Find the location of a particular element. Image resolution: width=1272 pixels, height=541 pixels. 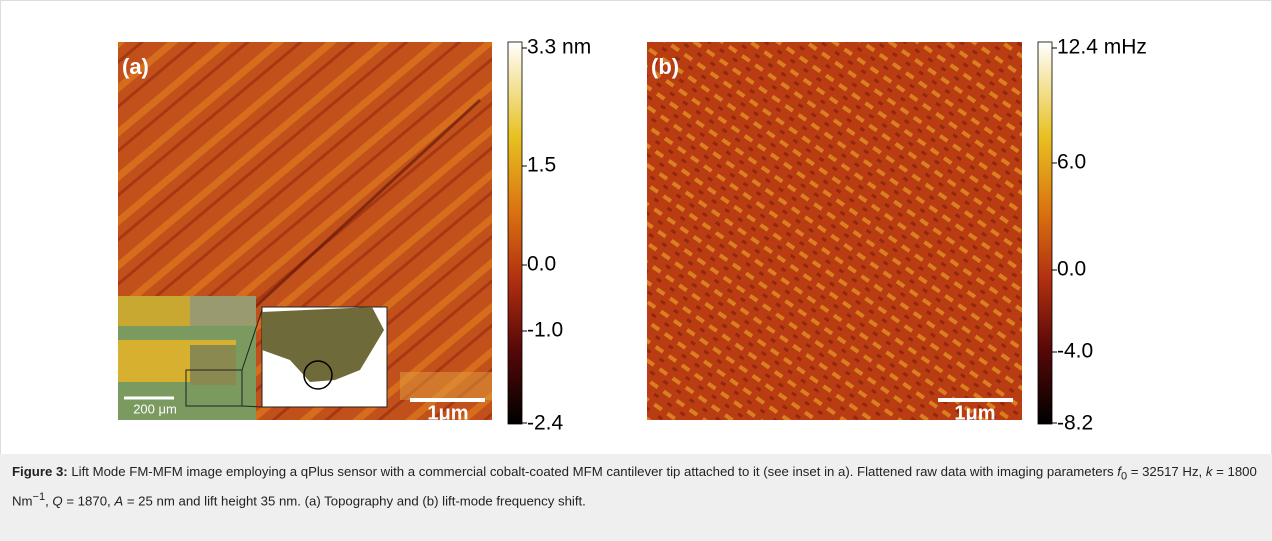

inset-photo is located at coordinates (253, 358).